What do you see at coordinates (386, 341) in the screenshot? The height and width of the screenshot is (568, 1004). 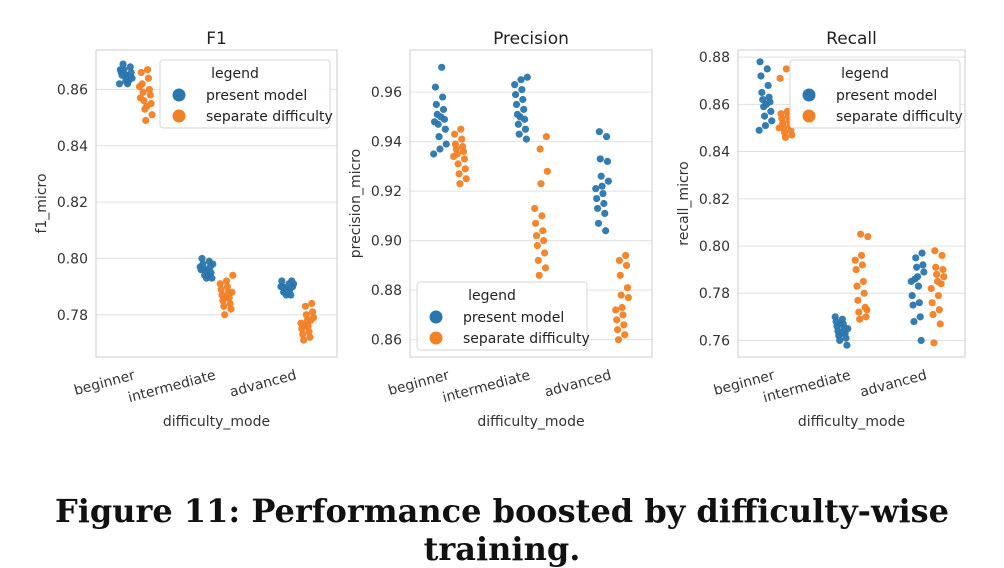 I see `y-tick-label: 0.86` at bounding box center [386, 341].